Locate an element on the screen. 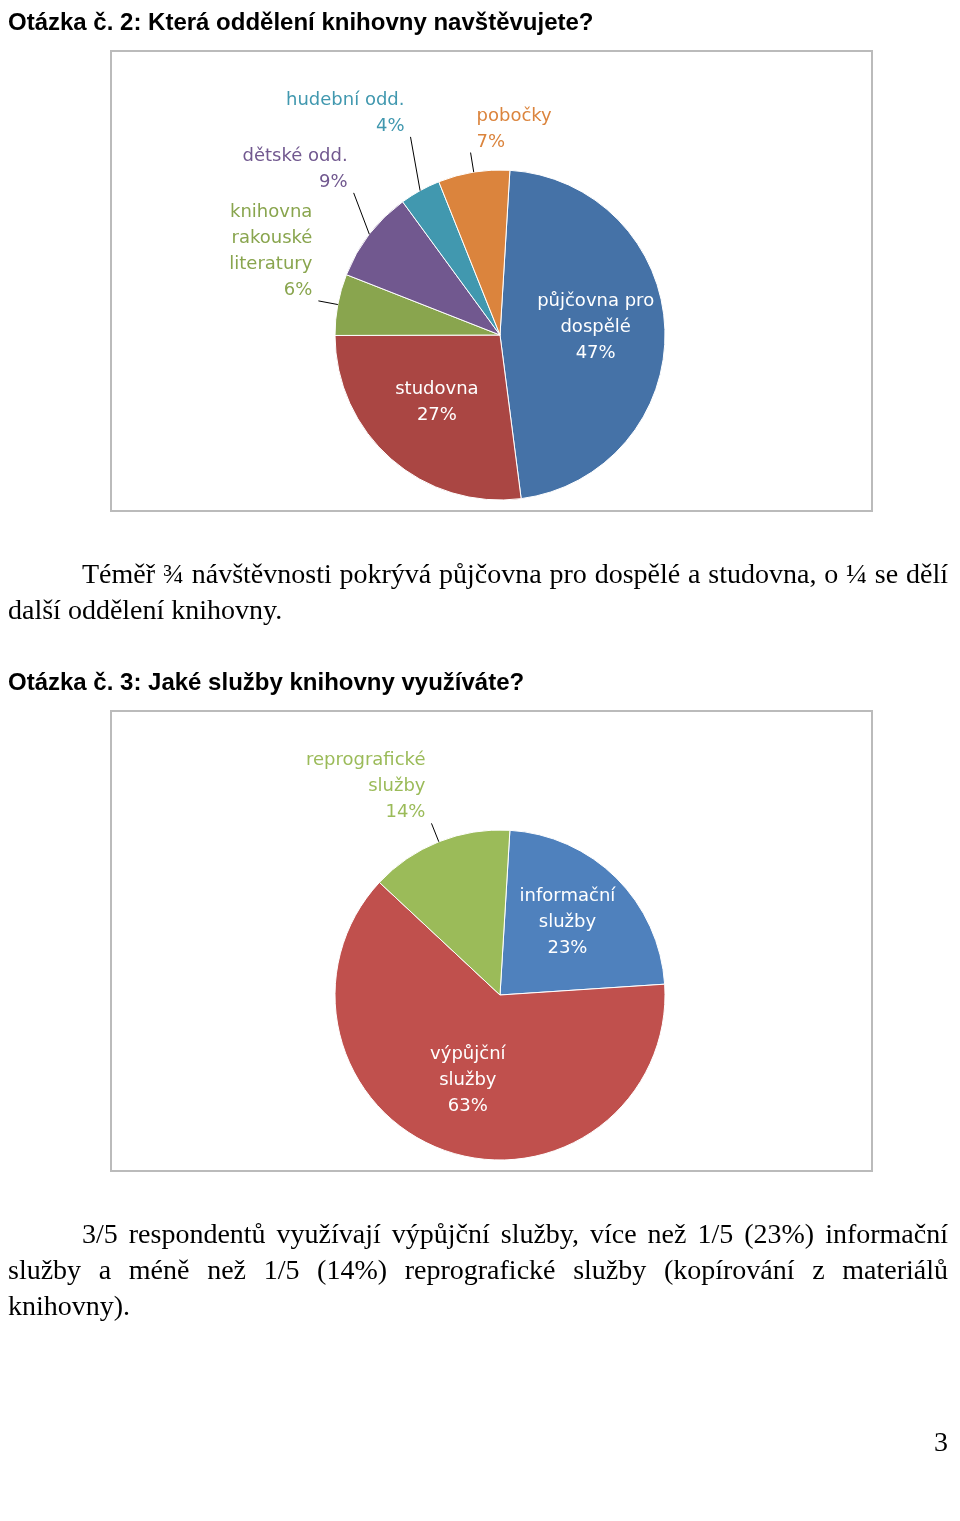  slice-label: informační služby is located at coordinates (568, 908).